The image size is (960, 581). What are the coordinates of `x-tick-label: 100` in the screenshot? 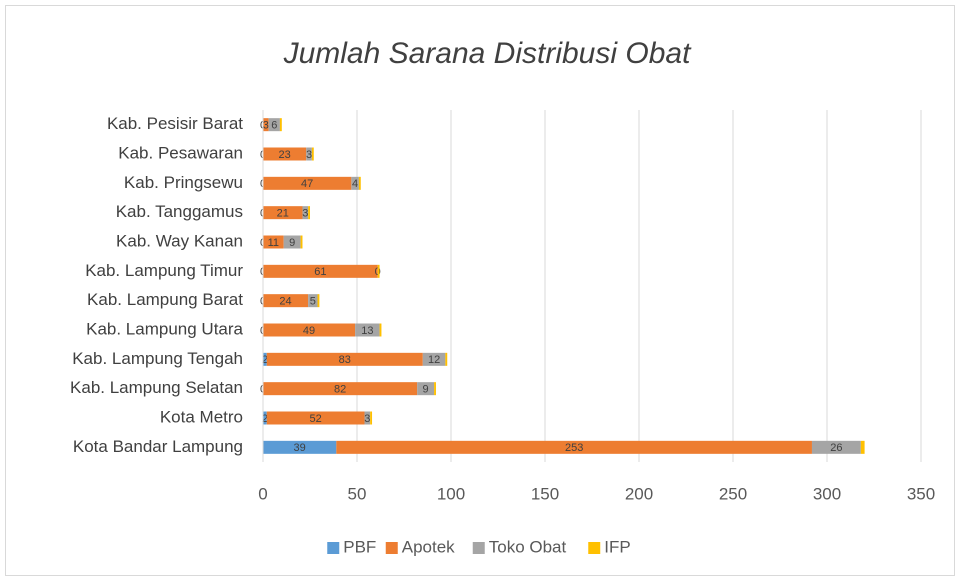 It's located at (451, 493).